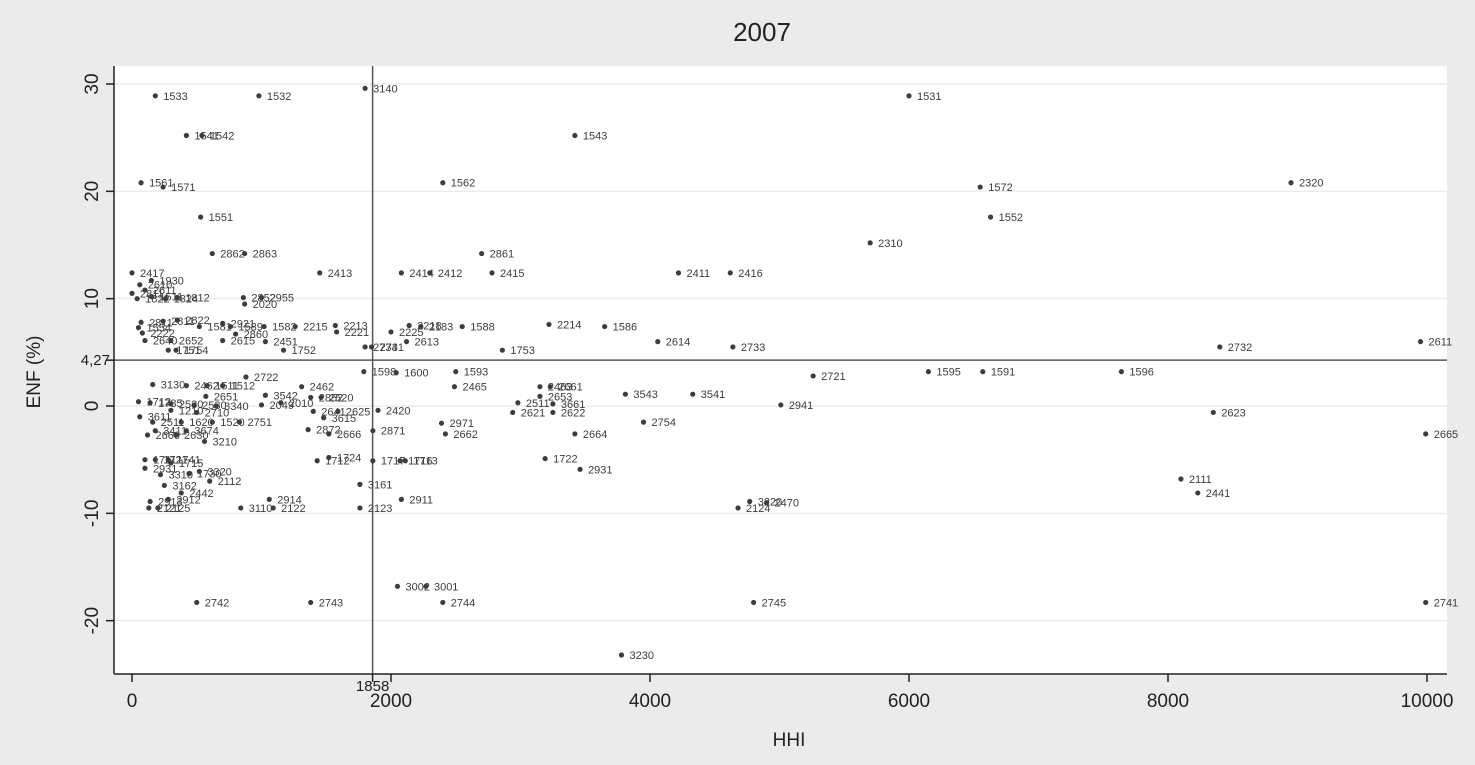 The width and height of the screenshot is (1475, 765). What do you see at coordinates (191, 405) in the screenshot?
I see `data-point-label: 2530` at bounding box center [191, 405].